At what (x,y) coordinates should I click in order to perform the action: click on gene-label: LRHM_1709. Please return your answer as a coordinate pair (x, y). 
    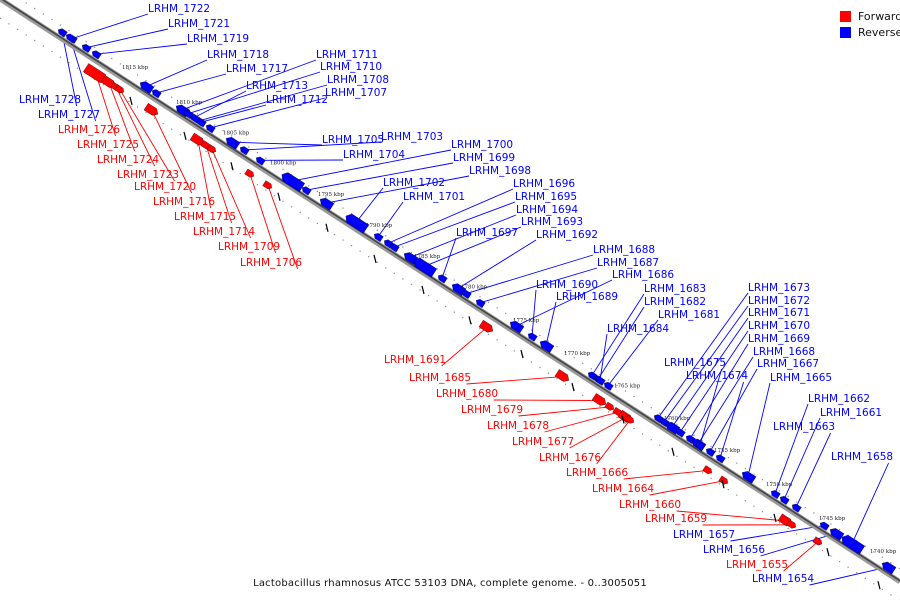
    Looking at the image, I should click on (249, 247).